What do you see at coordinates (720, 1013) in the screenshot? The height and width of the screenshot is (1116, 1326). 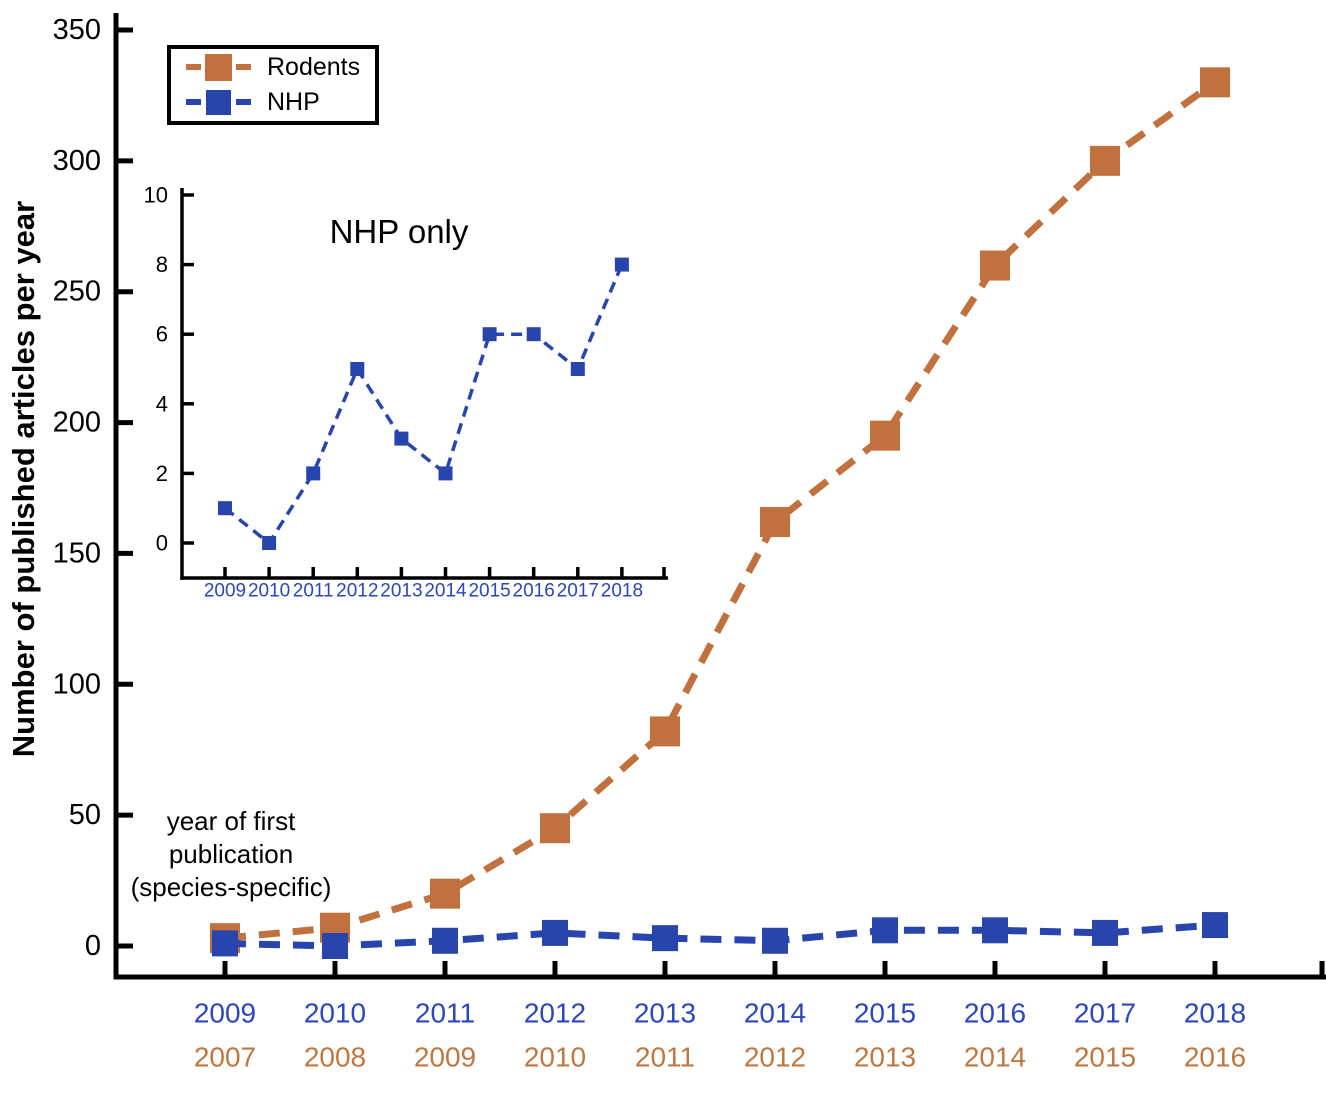 I see `x-tick-labels-nhp-publication-years: 2009 2010 2011 2012 2013 2014 2015 2016 2017 2018` at bounding box center [720, 1013].